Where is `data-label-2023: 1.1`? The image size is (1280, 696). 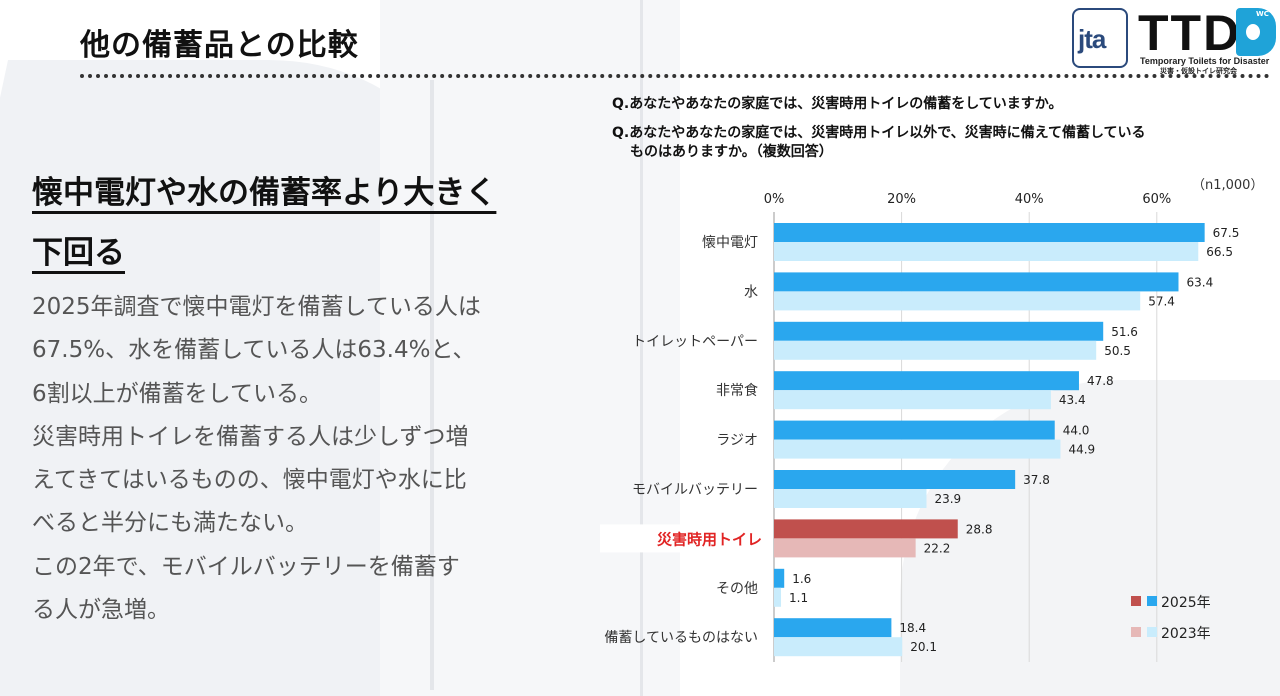 data-label-2023: 1.1 is located at coordinates (798, 598).